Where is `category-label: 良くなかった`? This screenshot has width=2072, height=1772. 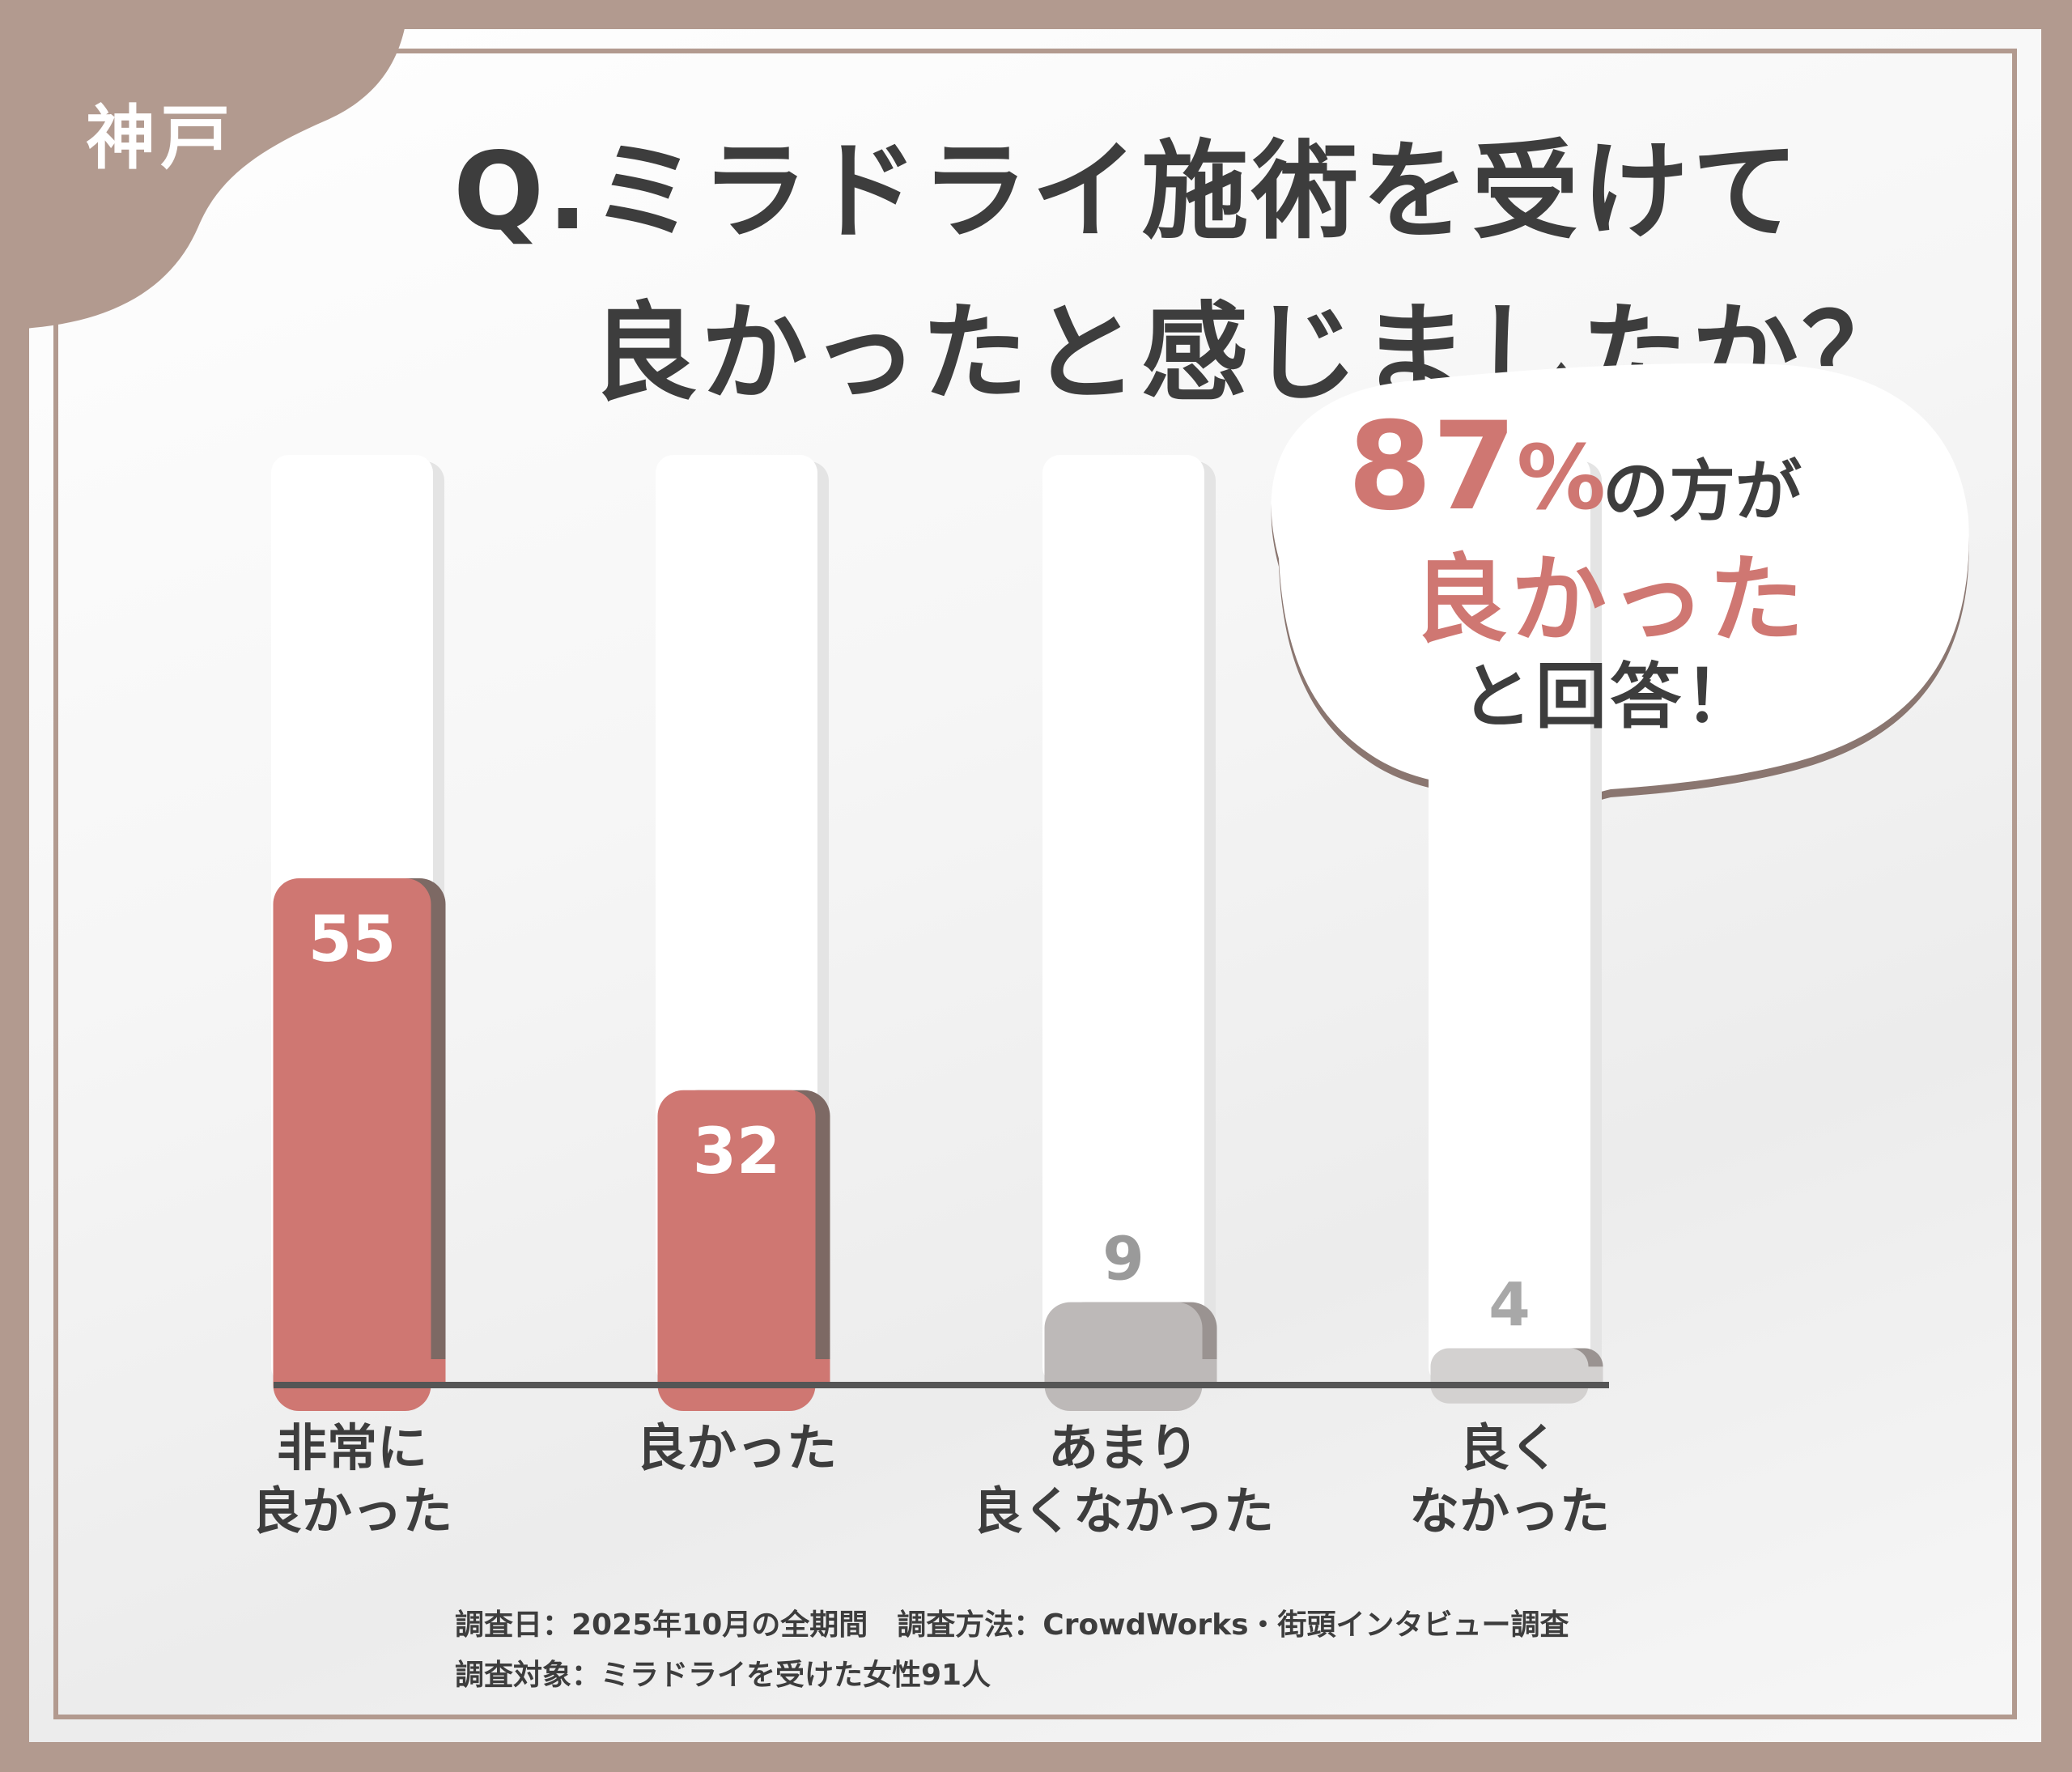 category-label: 良くなかった is located at coordinates (1123, 1511).